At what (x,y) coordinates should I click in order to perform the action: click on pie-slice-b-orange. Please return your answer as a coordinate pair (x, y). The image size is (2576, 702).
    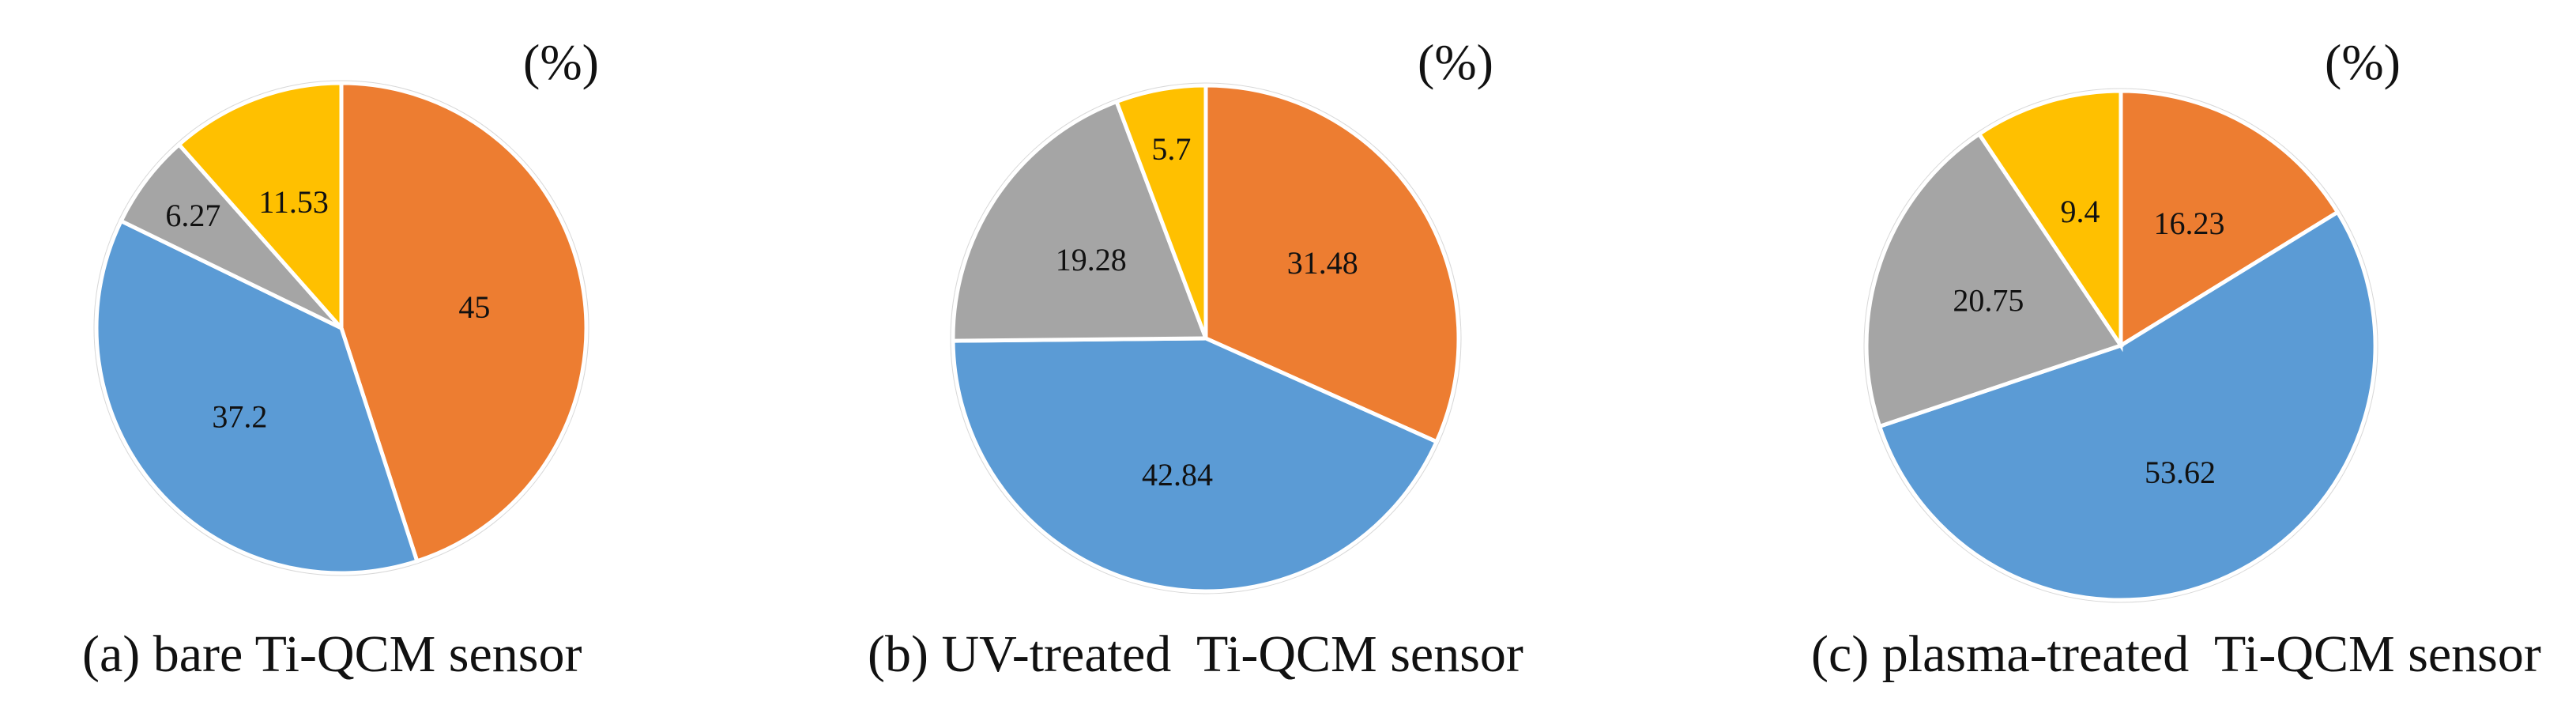
    Looking at the image, I should click on (1332, 264).